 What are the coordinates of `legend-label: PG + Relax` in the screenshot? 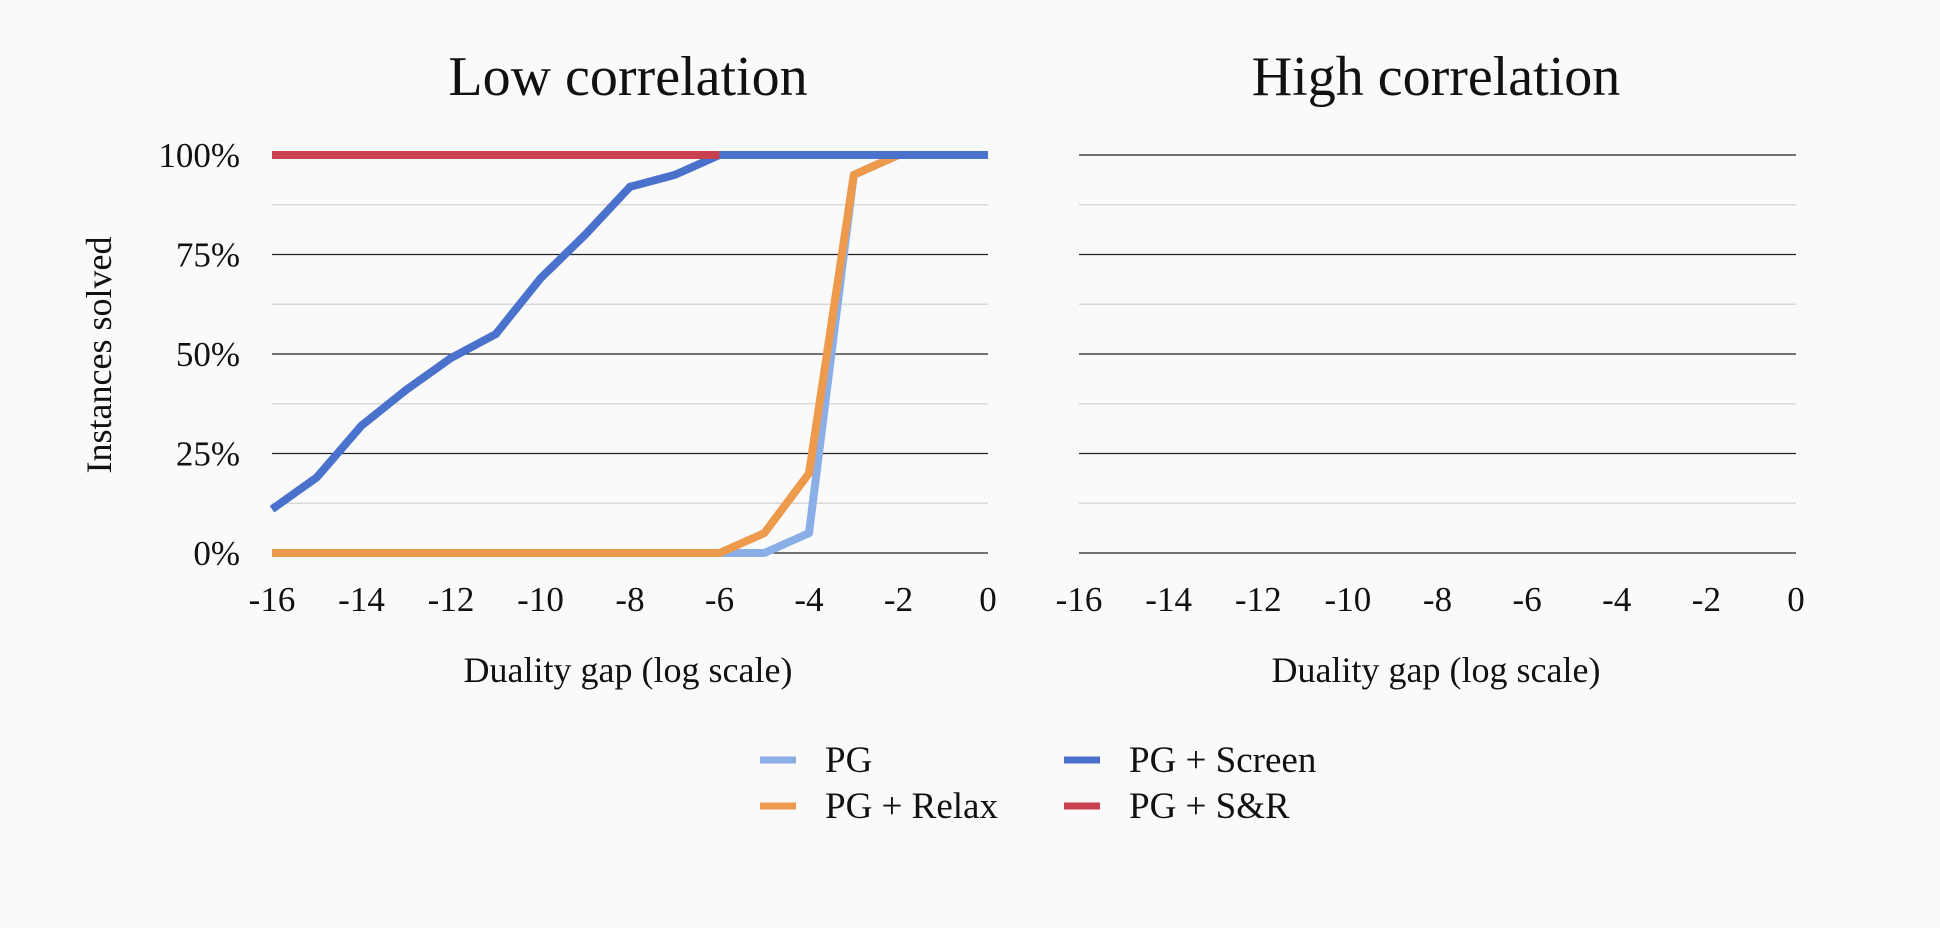 It's located at (911, 806).